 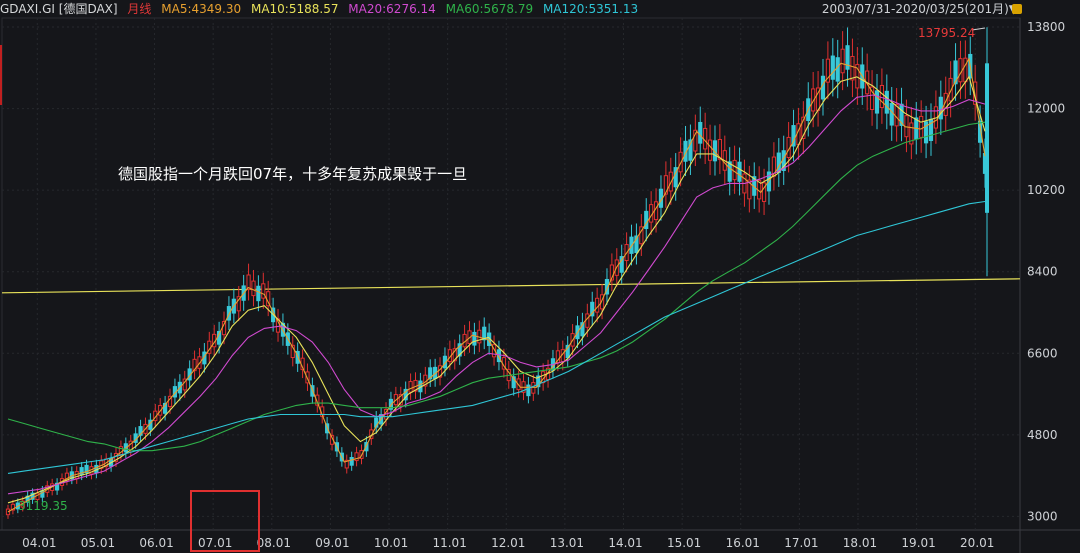 I want to click on annotation-text: 德国股指一个月跌回07年，十多年复苏成果毁于一旦, so click(x=293, y=174).